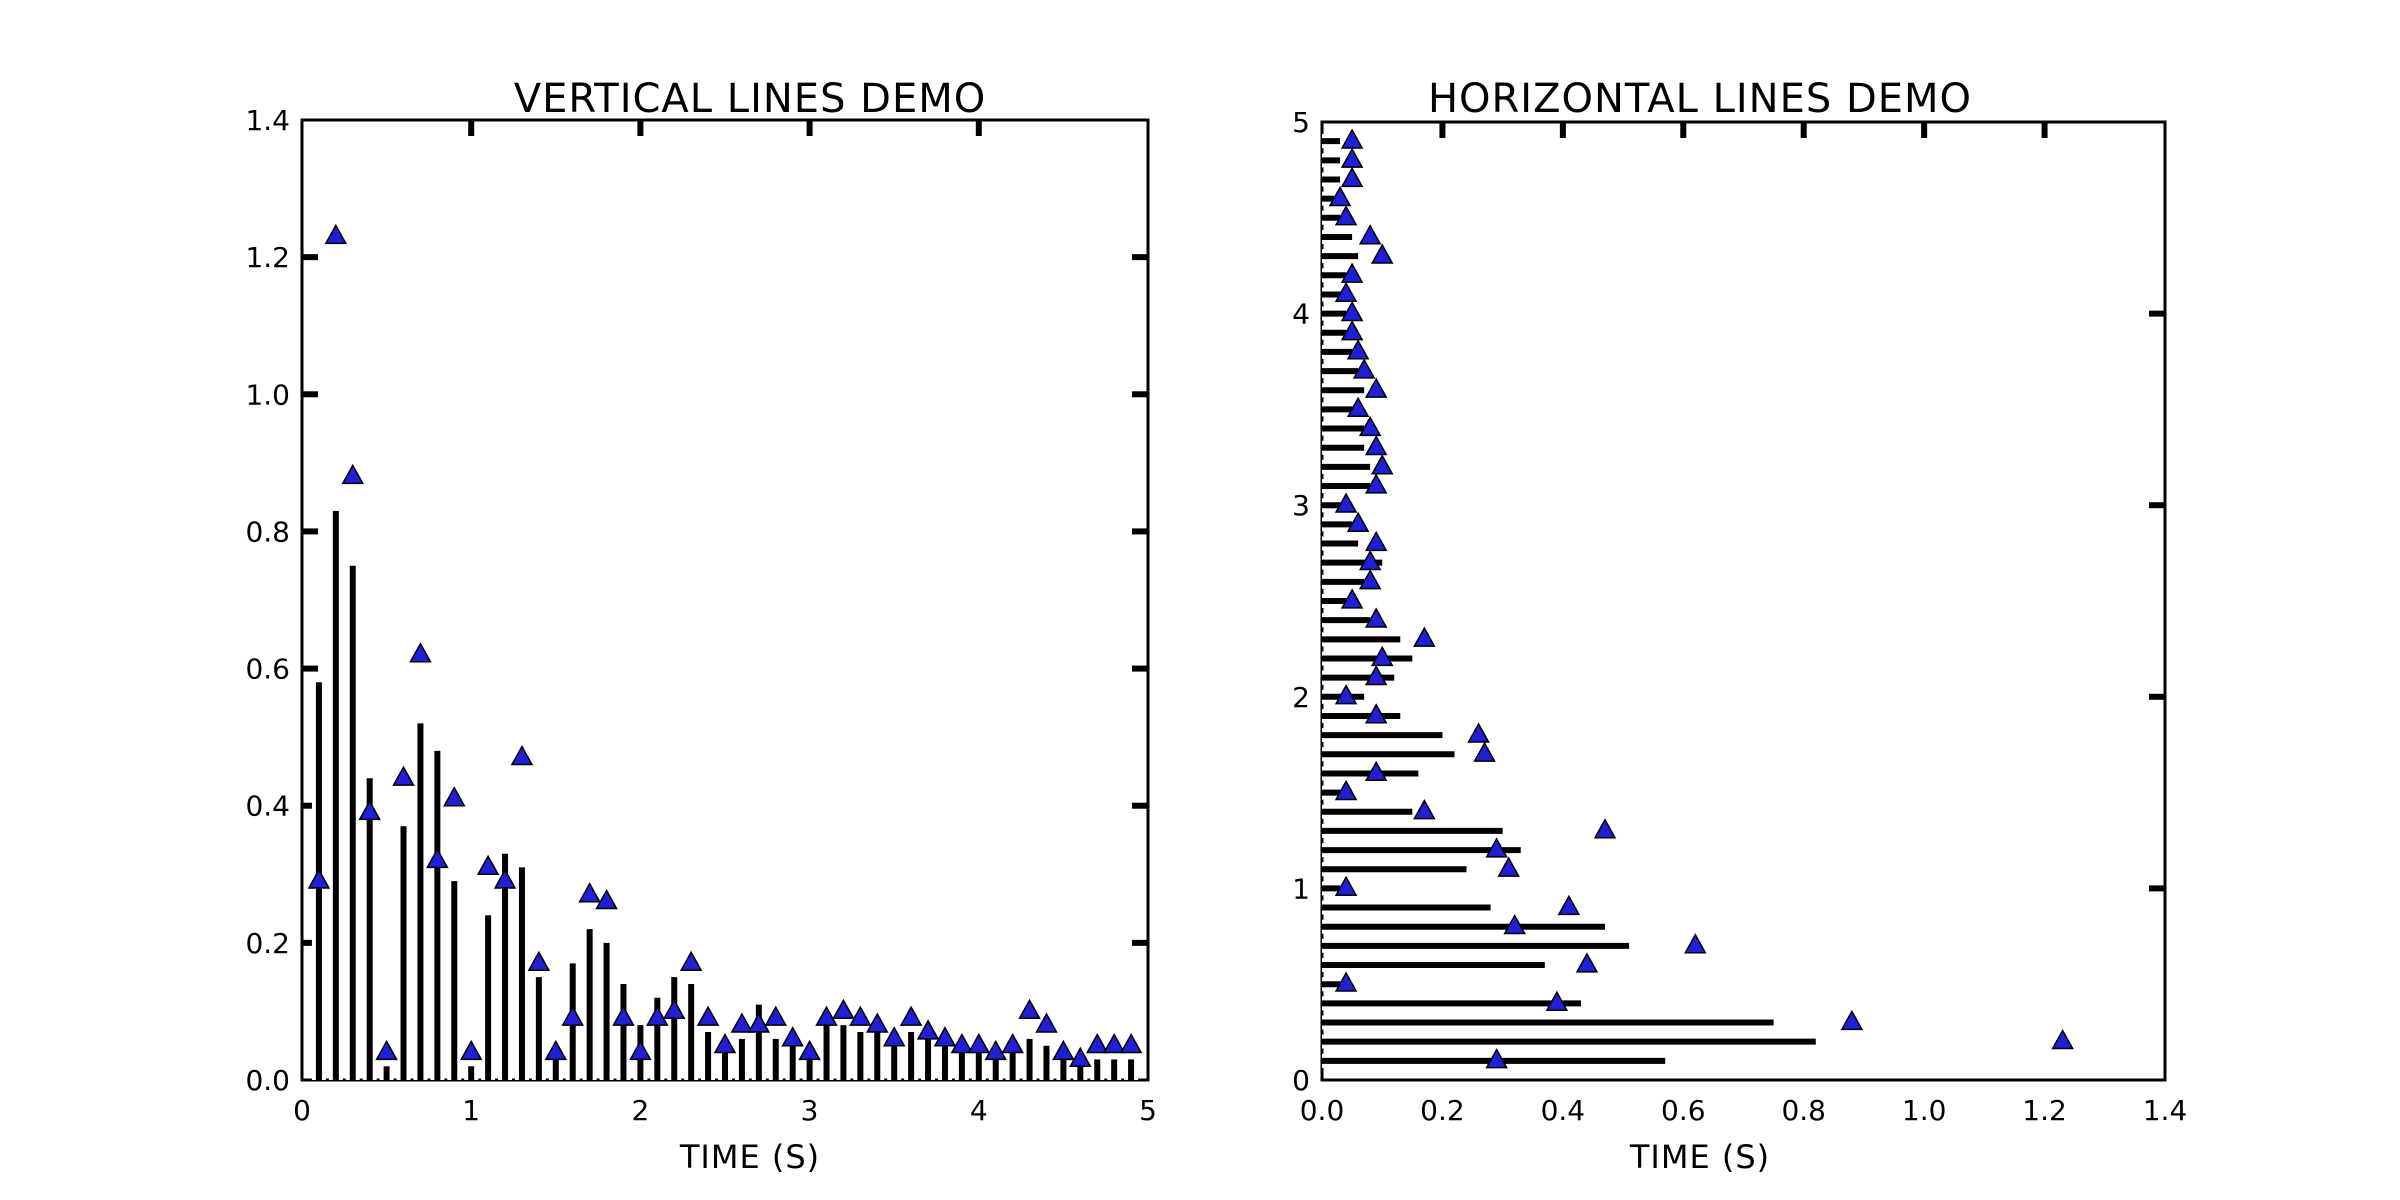 The image size is (2400, 1200). Describe the element at coordinates (1683, 1110) in the screenshot. I see `x-tick-label: 0.6` at that location.